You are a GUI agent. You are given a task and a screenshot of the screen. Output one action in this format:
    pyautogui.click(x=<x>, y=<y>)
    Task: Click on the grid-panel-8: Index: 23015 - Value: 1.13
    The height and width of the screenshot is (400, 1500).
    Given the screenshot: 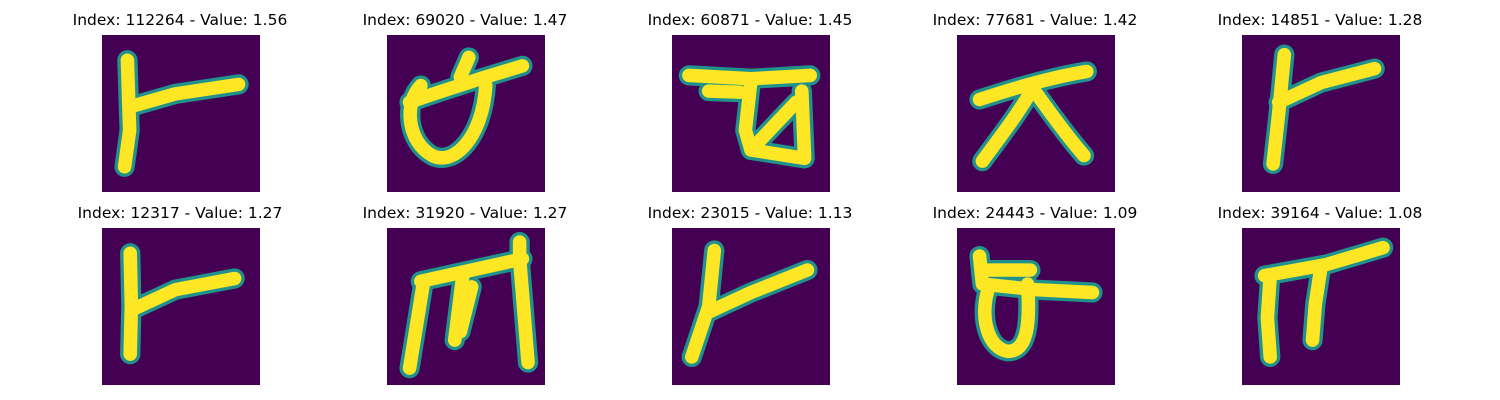 What is the action you would take?
    pyautogui.click(x=750, y=289)
    